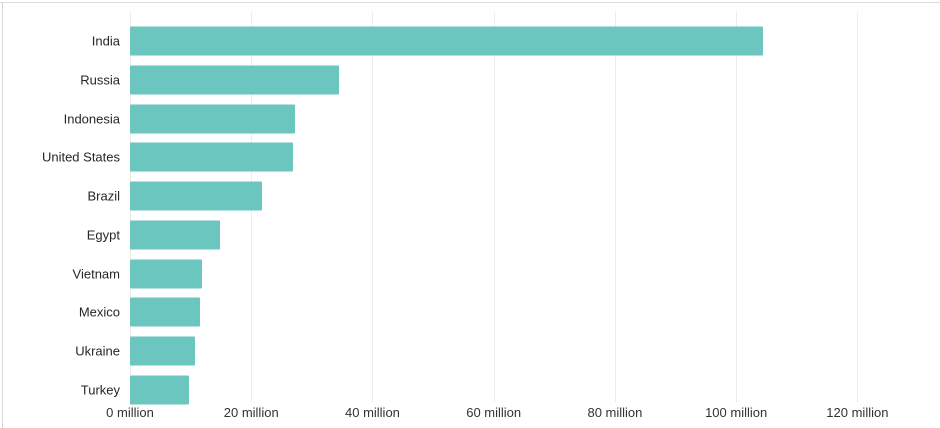 The width and height of the screenshot is (940, 428). I want to click on gridline-60-million, so click(494, 207).